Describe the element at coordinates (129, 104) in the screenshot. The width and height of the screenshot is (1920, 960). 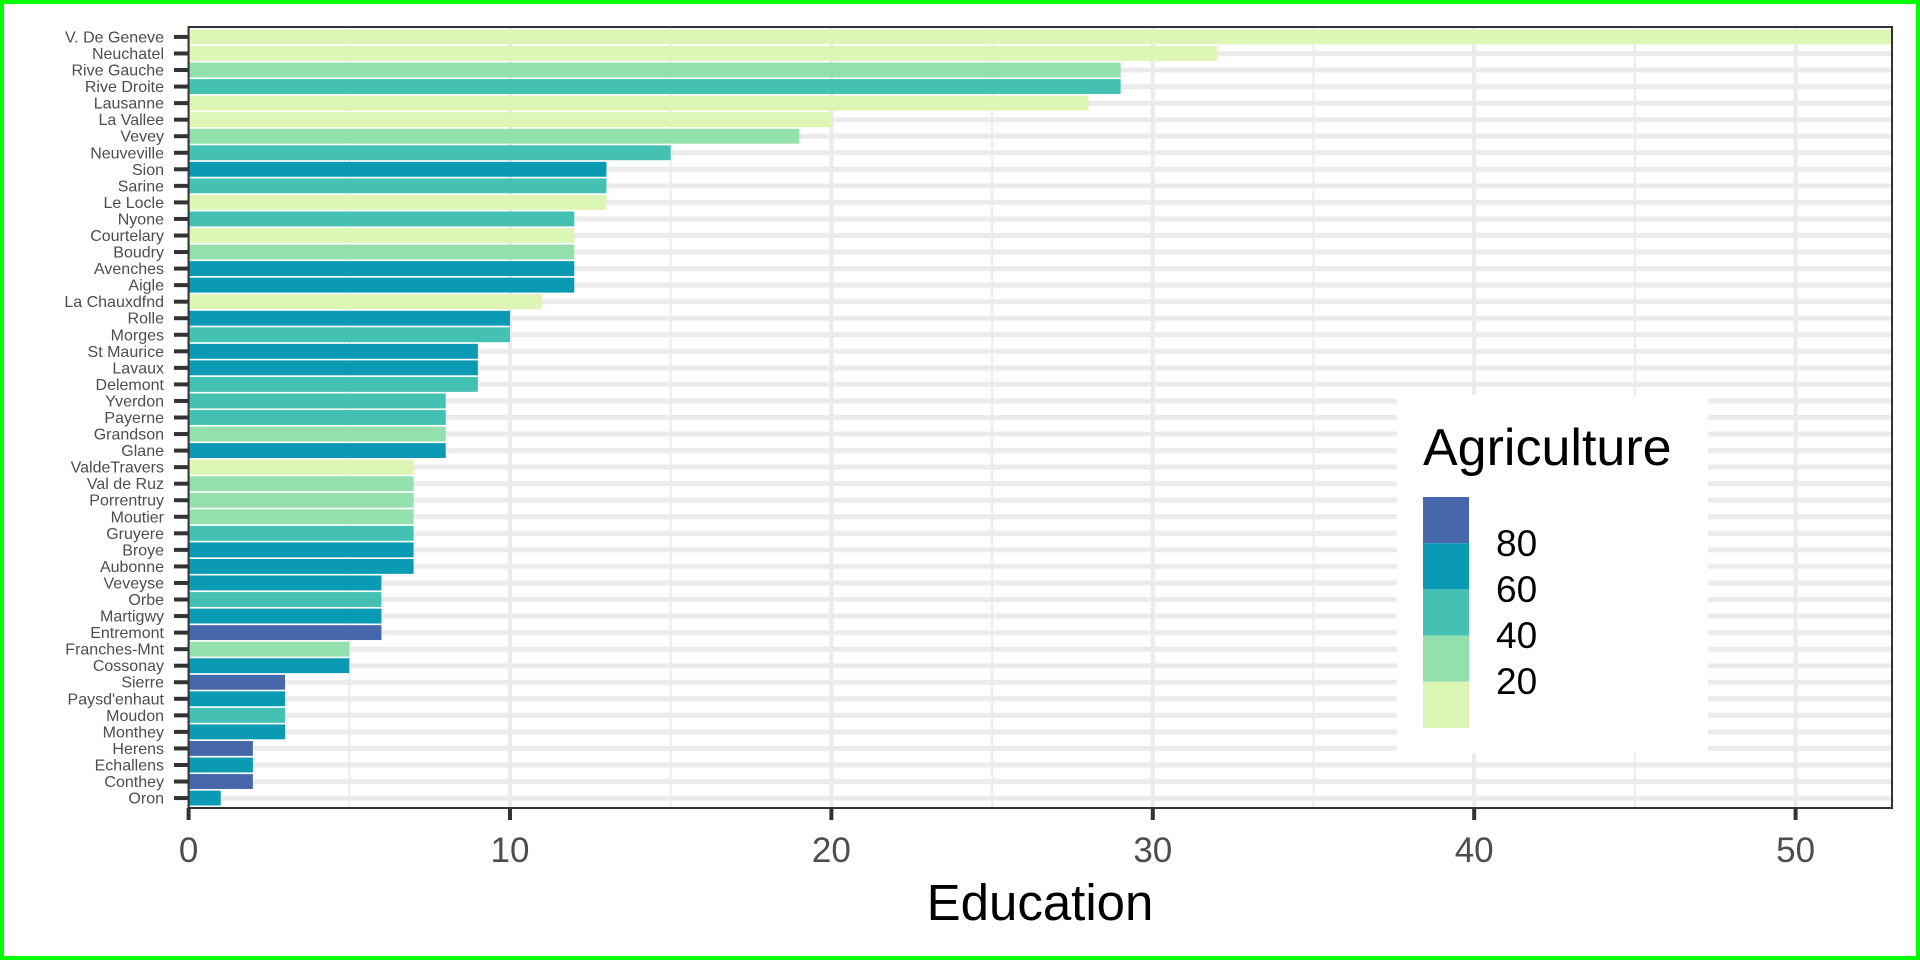
I see `y-tick-label: Lausanne` at that location.